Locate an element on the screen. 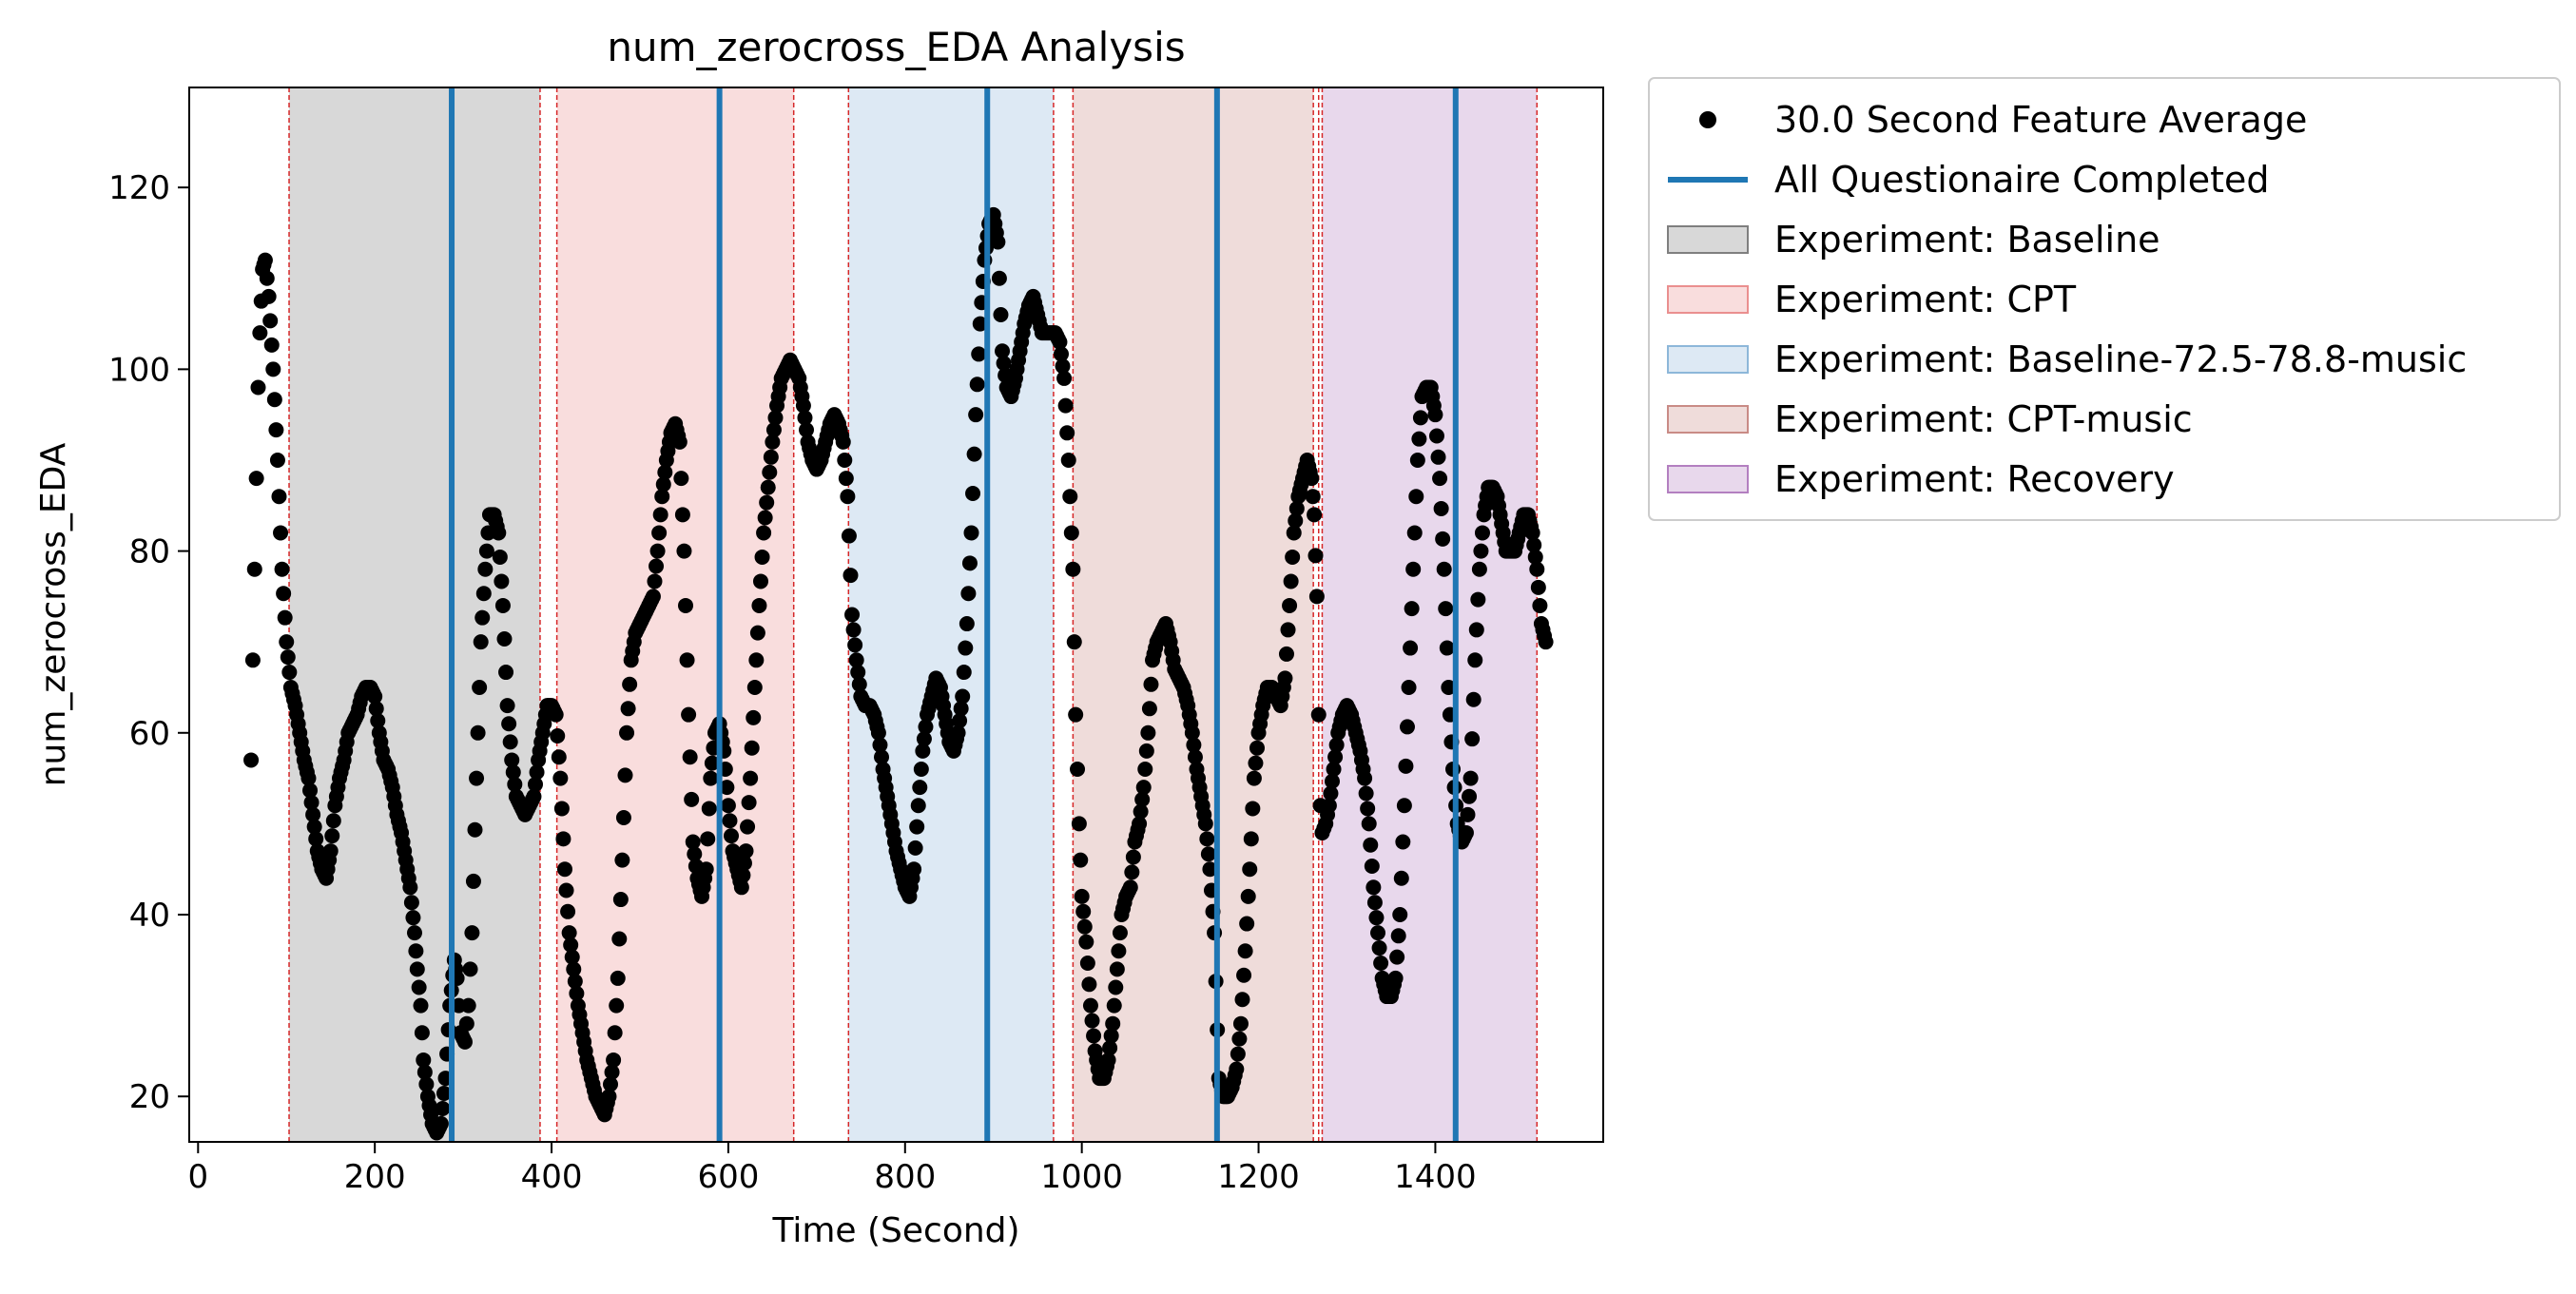 The width and height of the screenshot is (2576, 1294). y-tick-label: 60 is located at coordinates (149, 734).